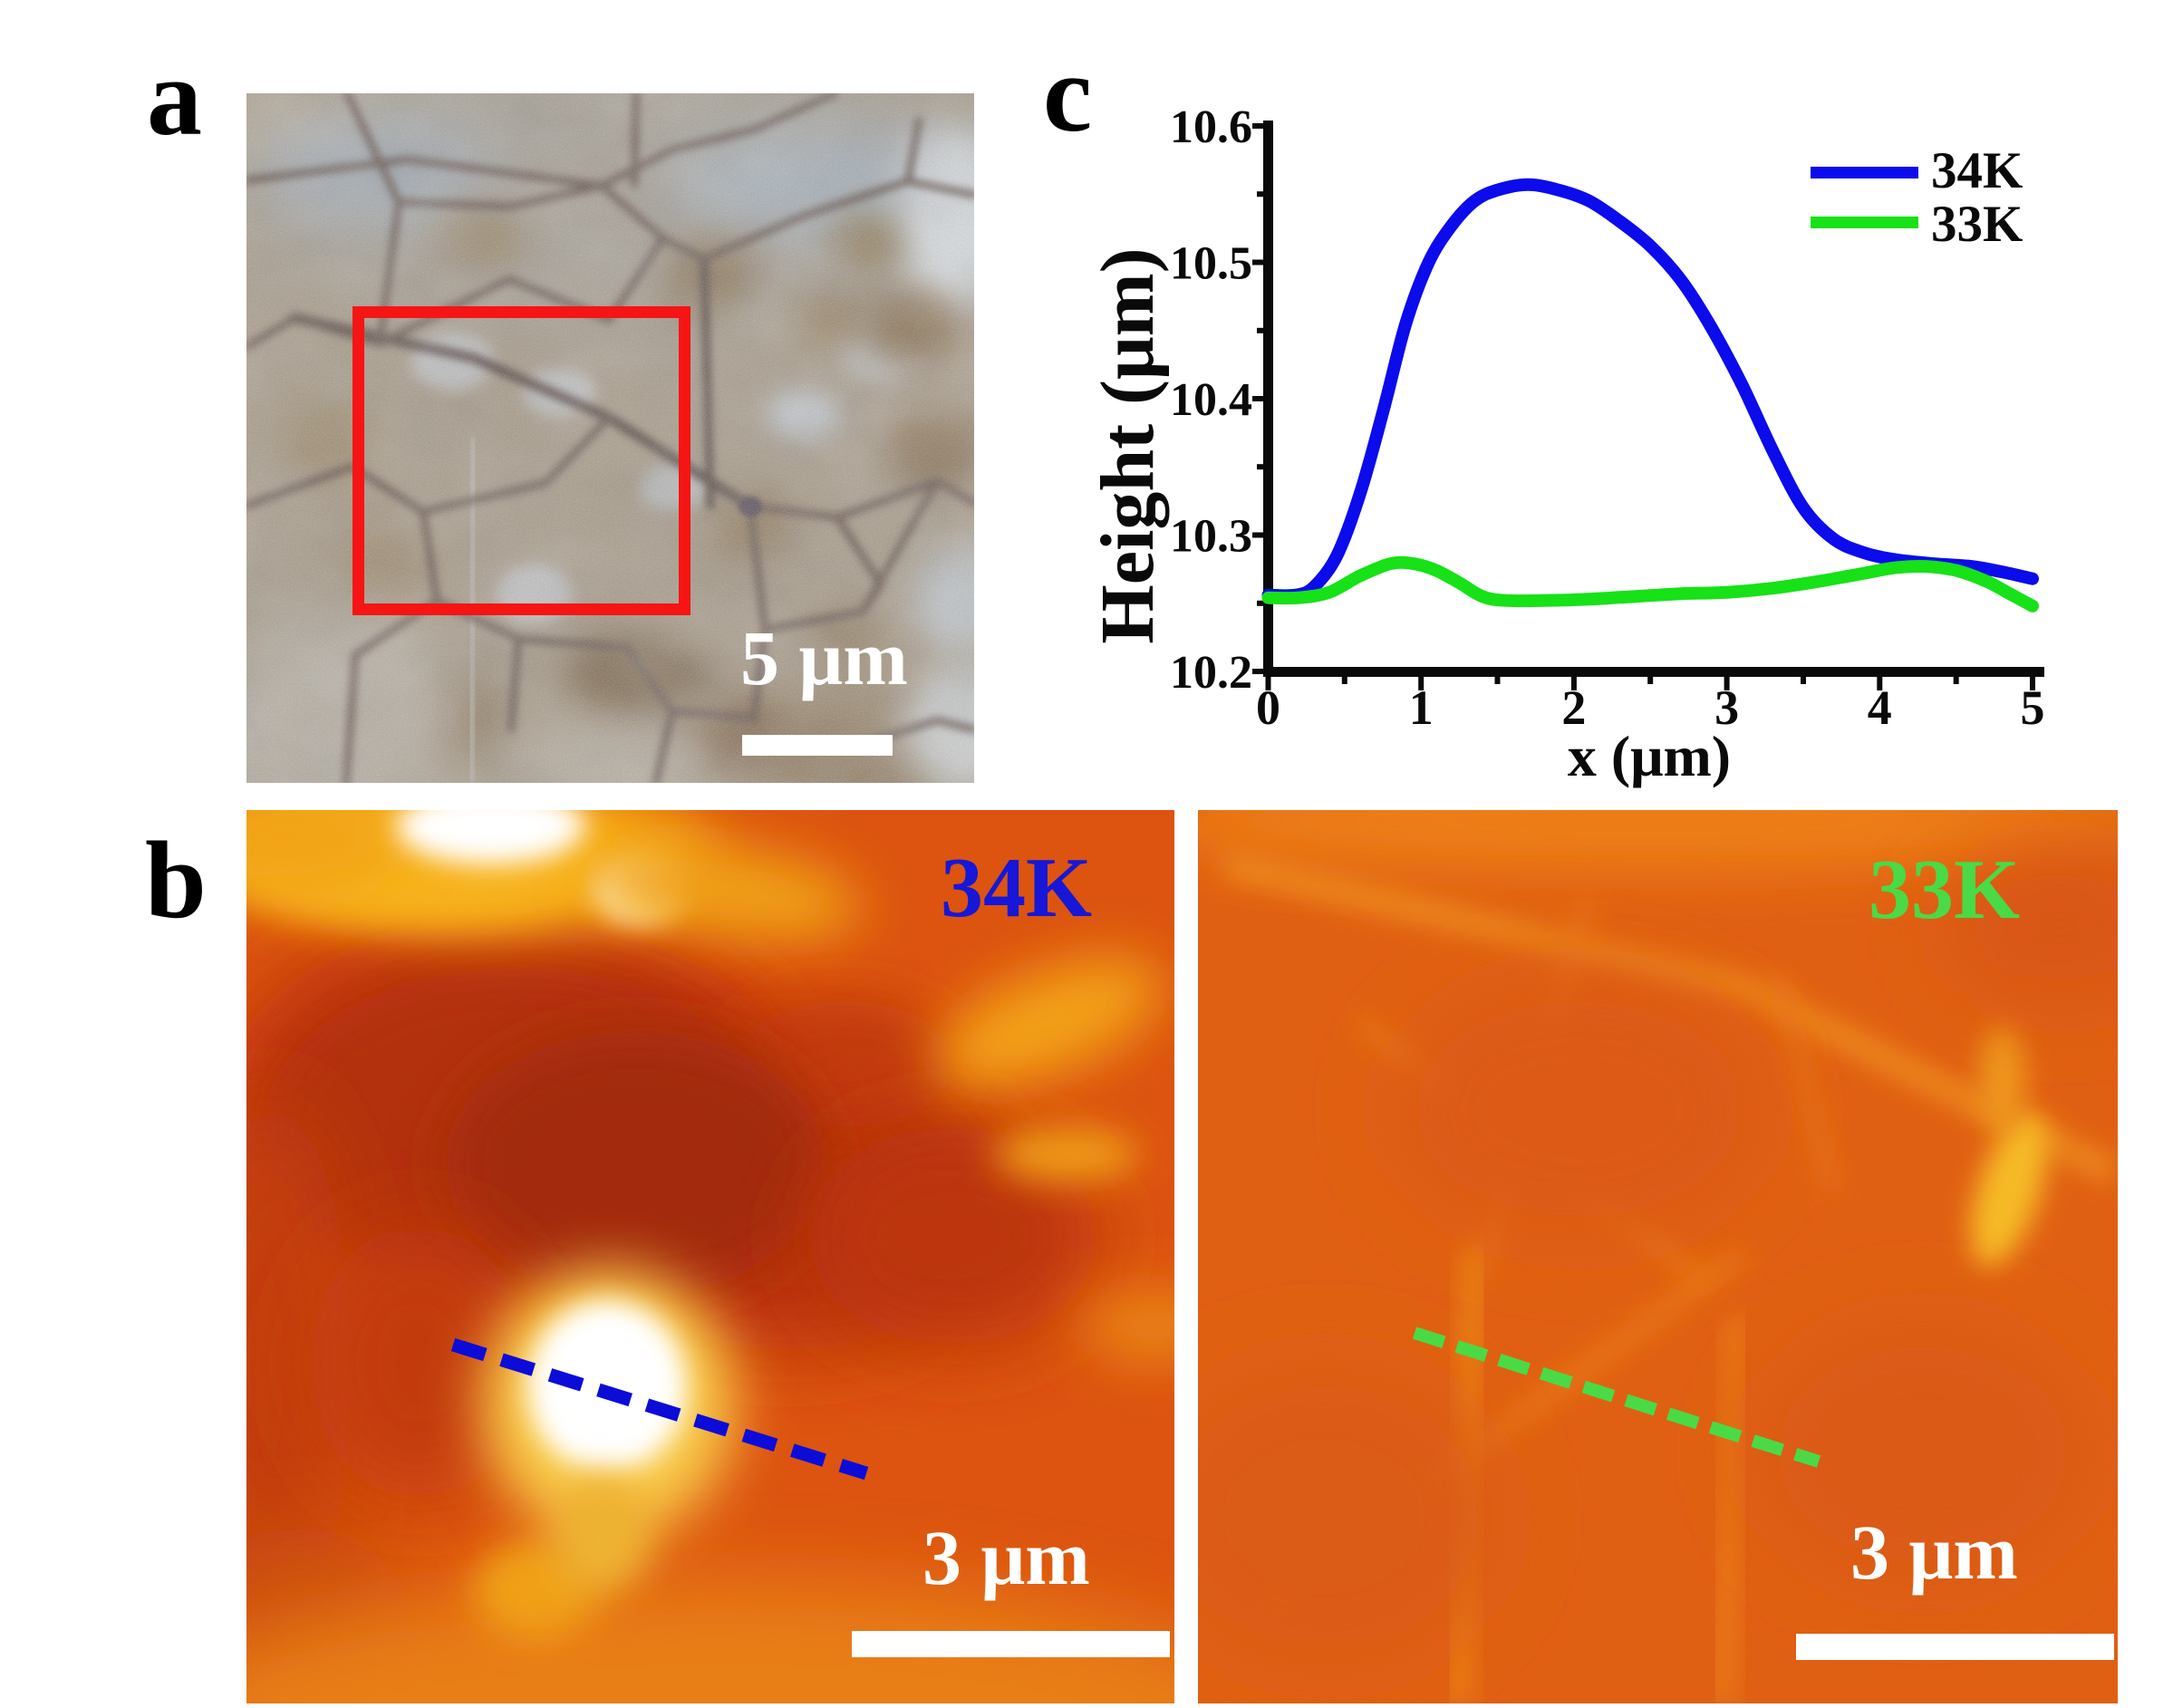  I want to click on svg-text: Height (μm), so click(1128, 445).